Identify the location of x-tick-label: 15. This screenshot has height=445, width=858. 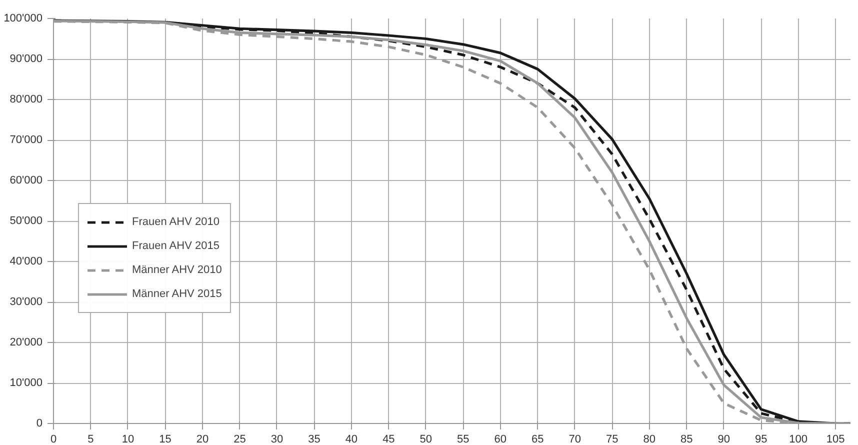
(165, 439).